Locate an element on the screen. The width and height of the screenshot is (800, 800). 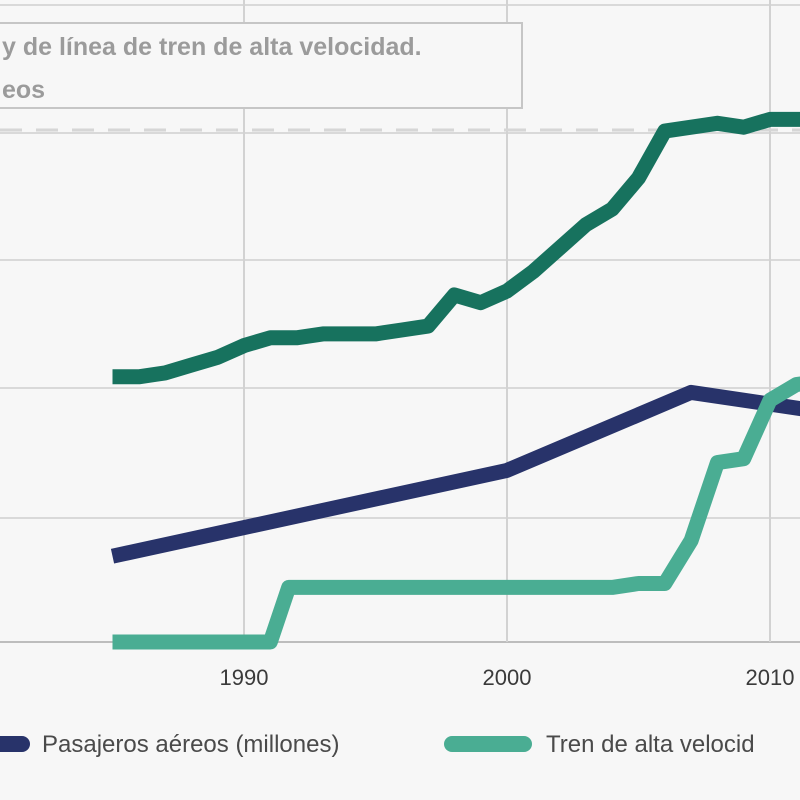
x-axis-ticks: 1990 2000 2010 is located at coordinates (507, 677).